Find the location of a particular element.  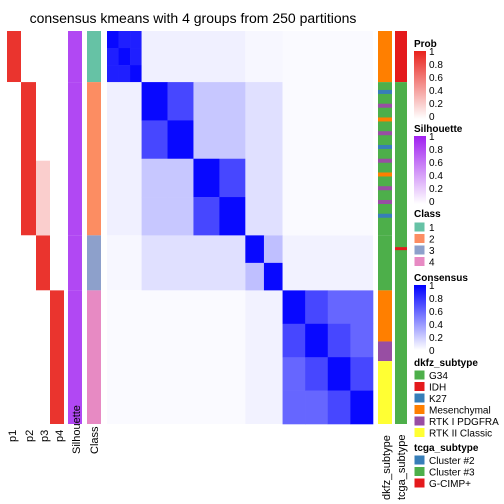

legend-tcga-swatch is located at coordinates (419, 460).